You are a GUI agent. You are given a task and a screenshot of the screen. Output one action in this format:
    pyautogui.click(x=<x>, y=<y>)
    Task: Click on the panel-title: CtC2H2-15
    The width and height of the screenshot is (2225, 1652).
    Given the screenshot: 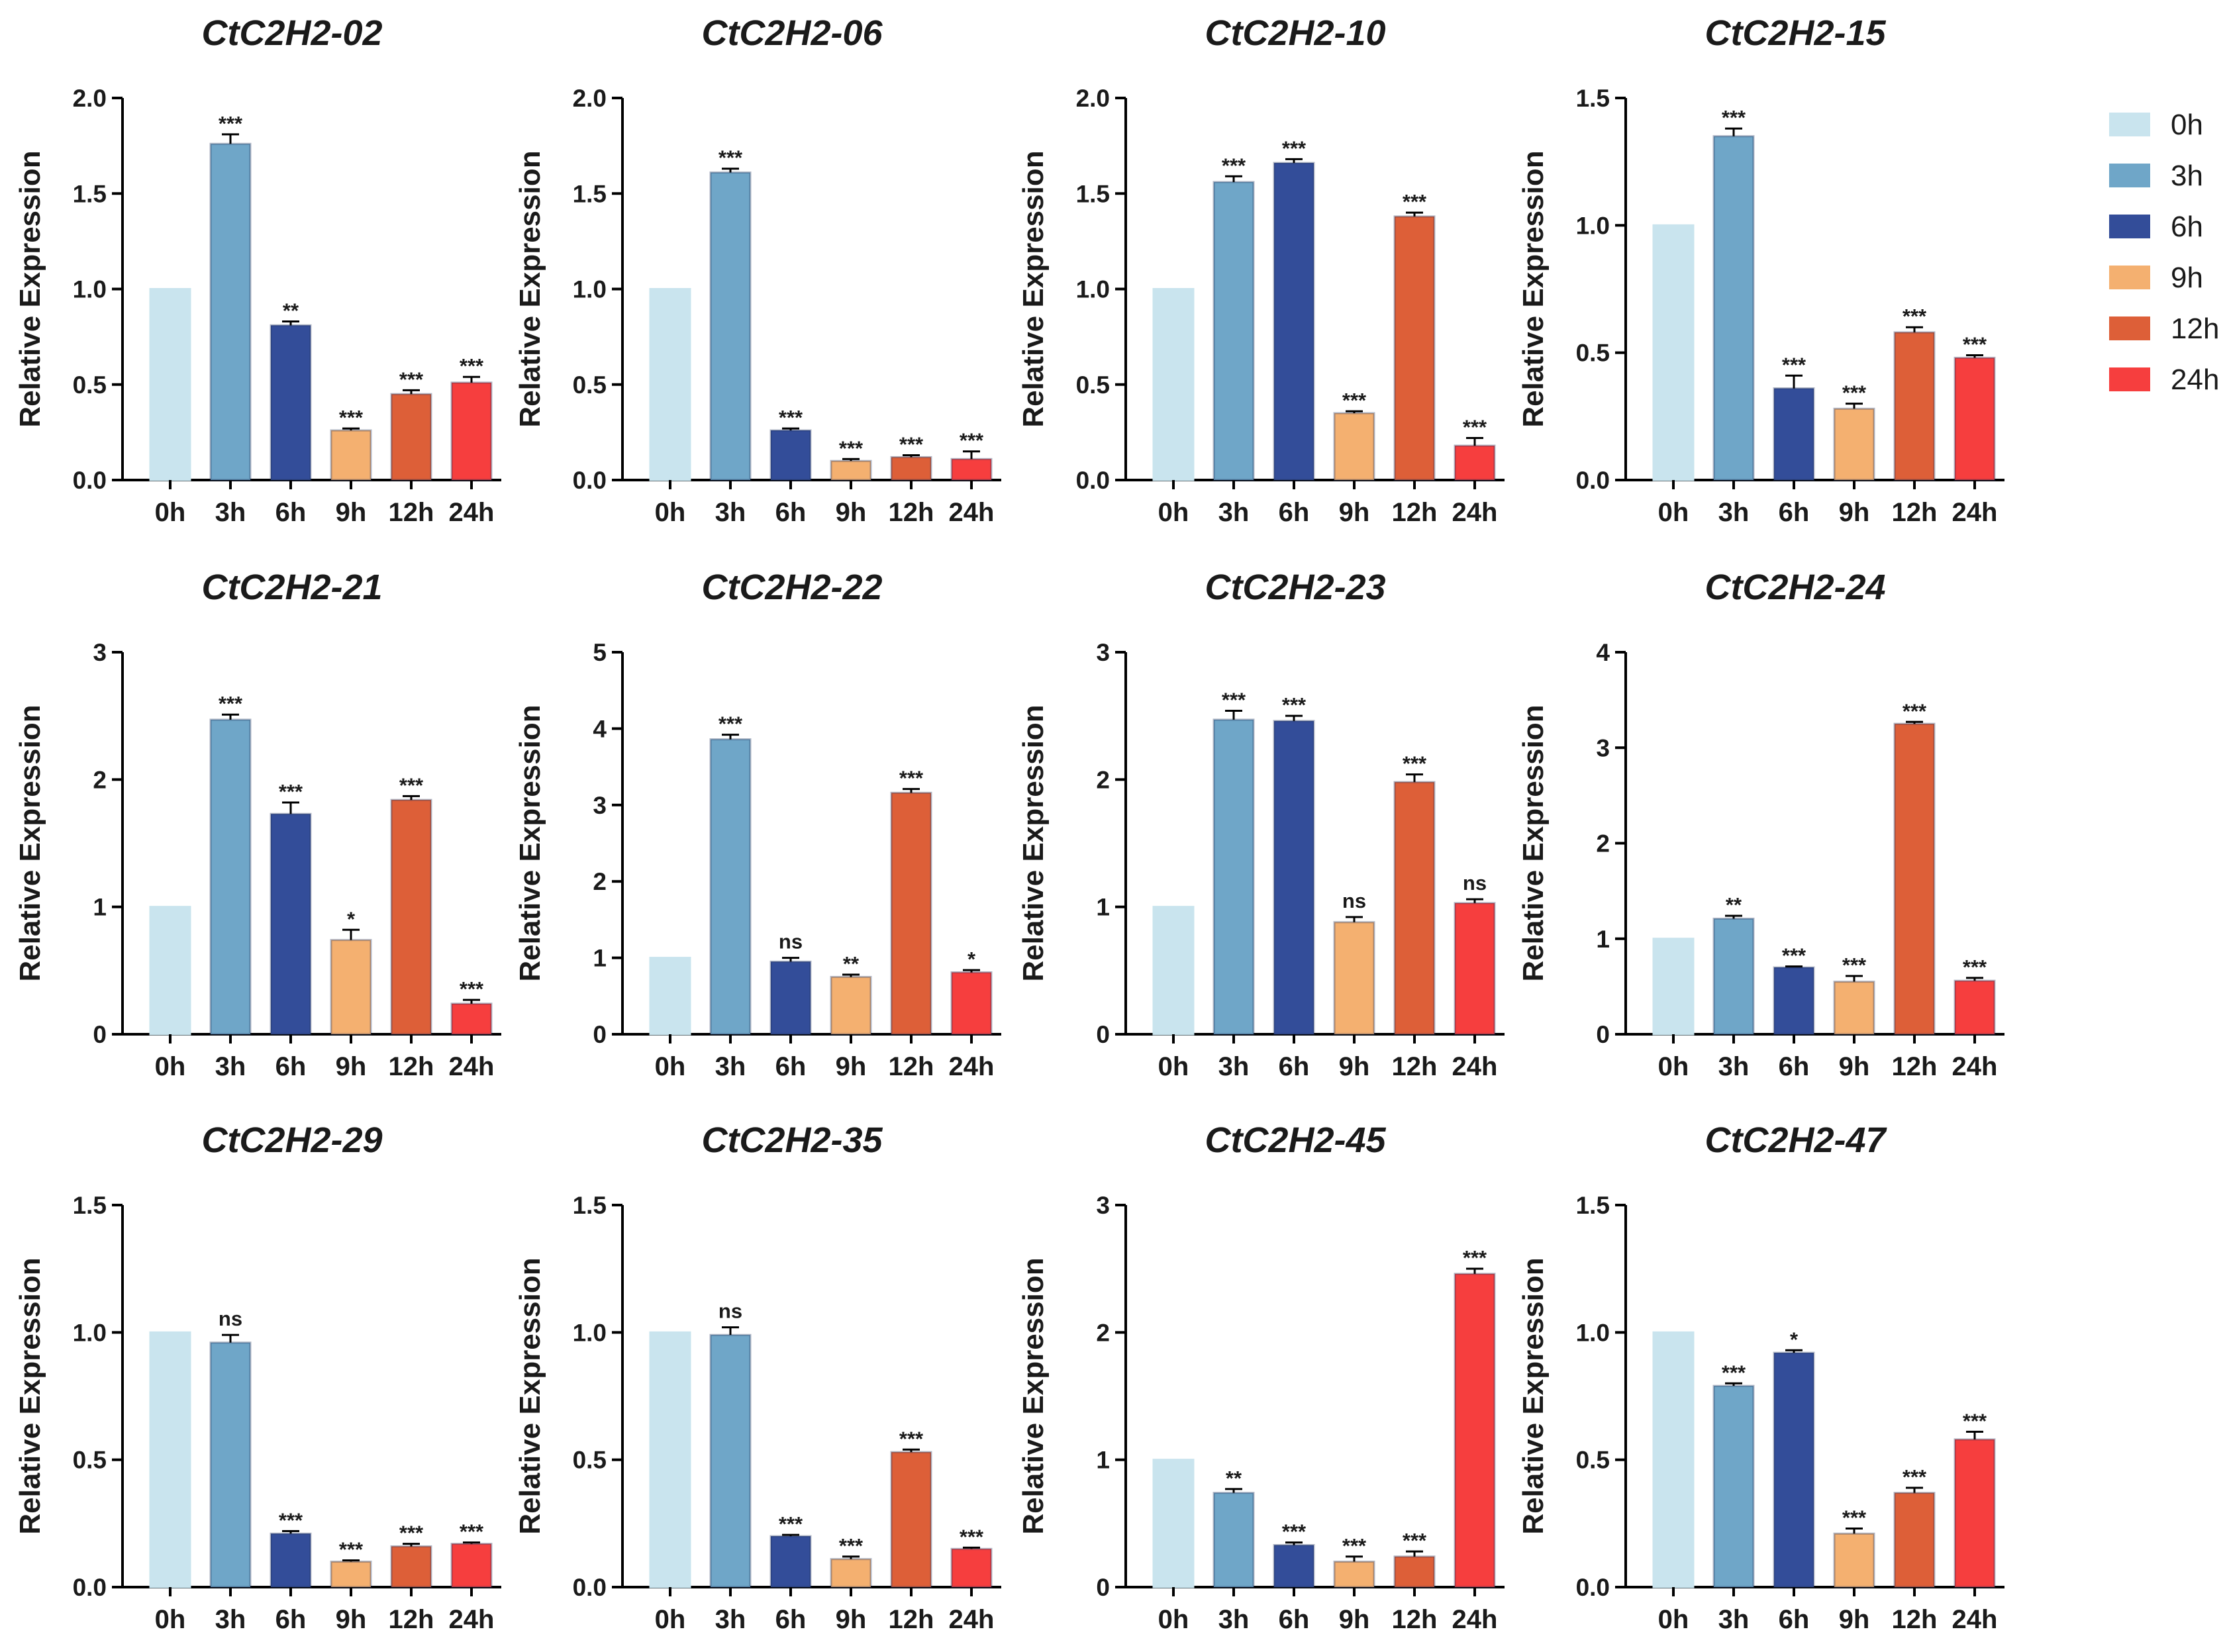 What is the action you would take?
    pyautogui.click(x=1795, y=33)
    